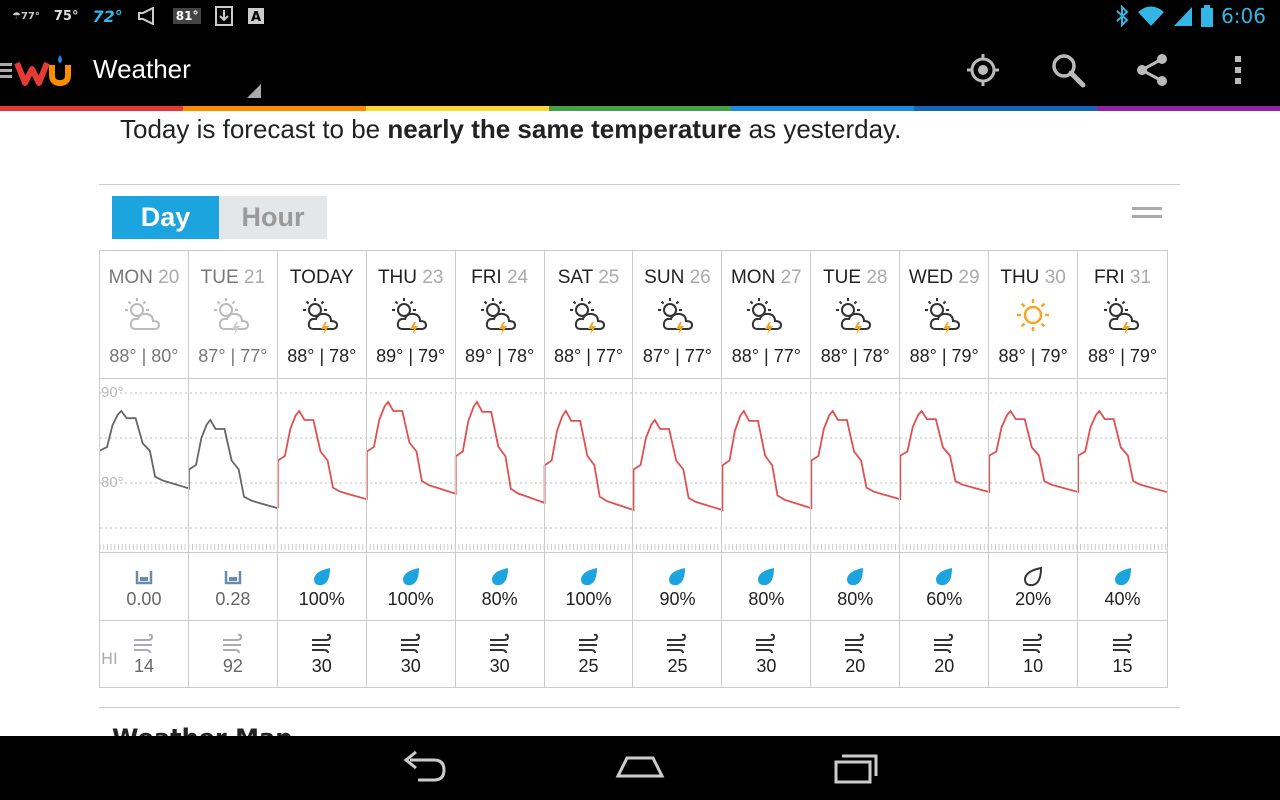 Image resolution: width=1280 pixels, height=800 pixels. Describe the element at coordinates (983, 70) in the screenshot. I see `locate-icon` at that location.